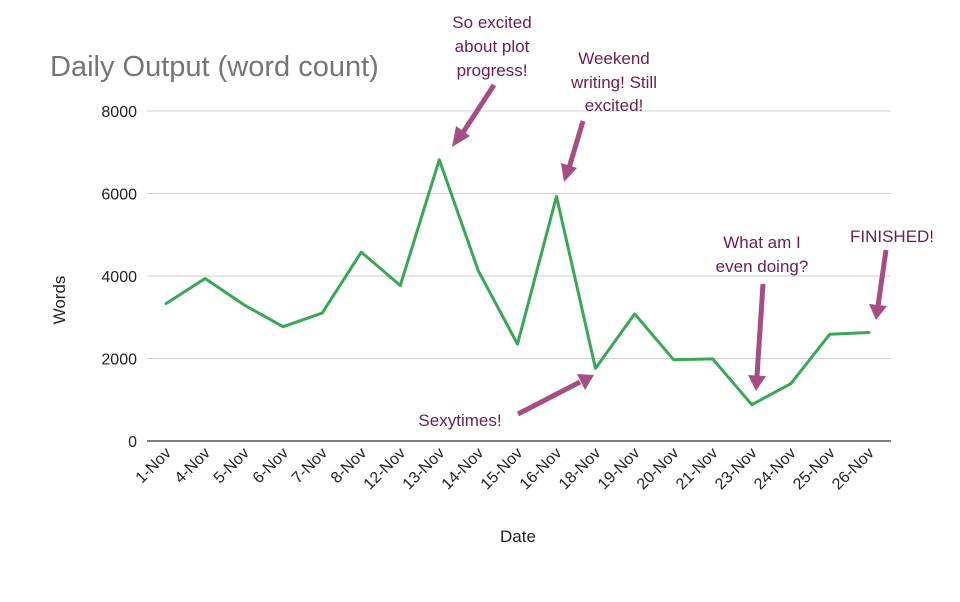 The image size is (960, 602). I want to click on x-tick-label: 16-Nov, so click(541, 469).